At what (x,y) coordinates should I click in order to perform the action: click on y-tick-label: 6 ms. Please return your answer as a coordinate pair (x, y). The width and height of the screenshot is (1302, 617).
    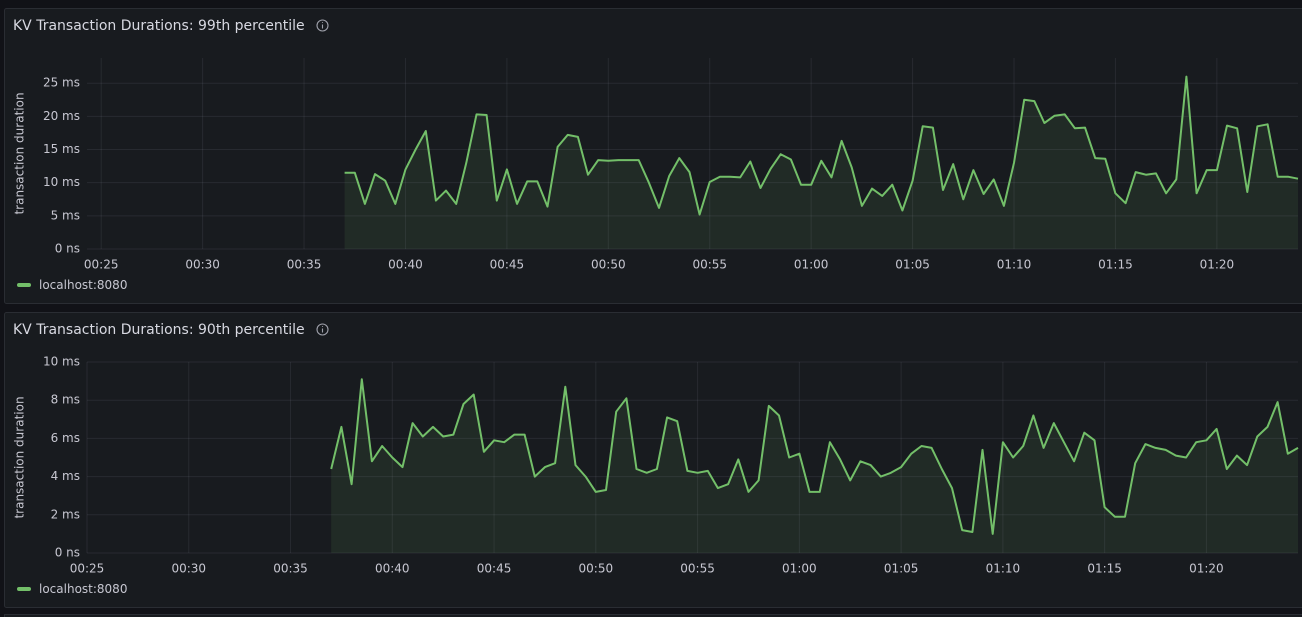
    Looking at the image, I should click on (65, 438).